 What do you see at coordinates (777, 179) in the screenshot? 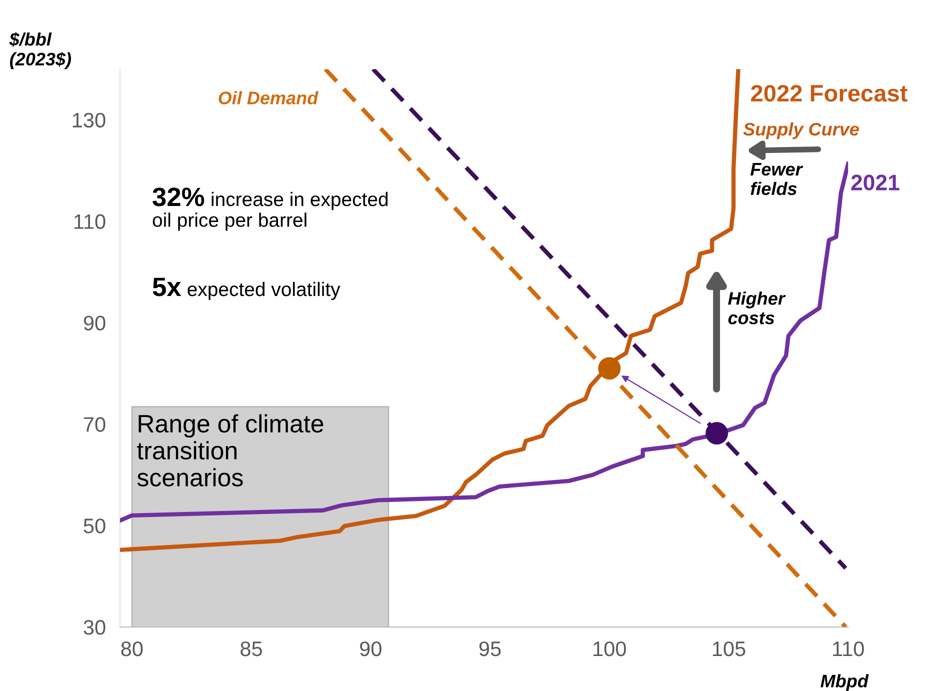
I see `annotation: Fewer fields` at bounding box center [777, 179].